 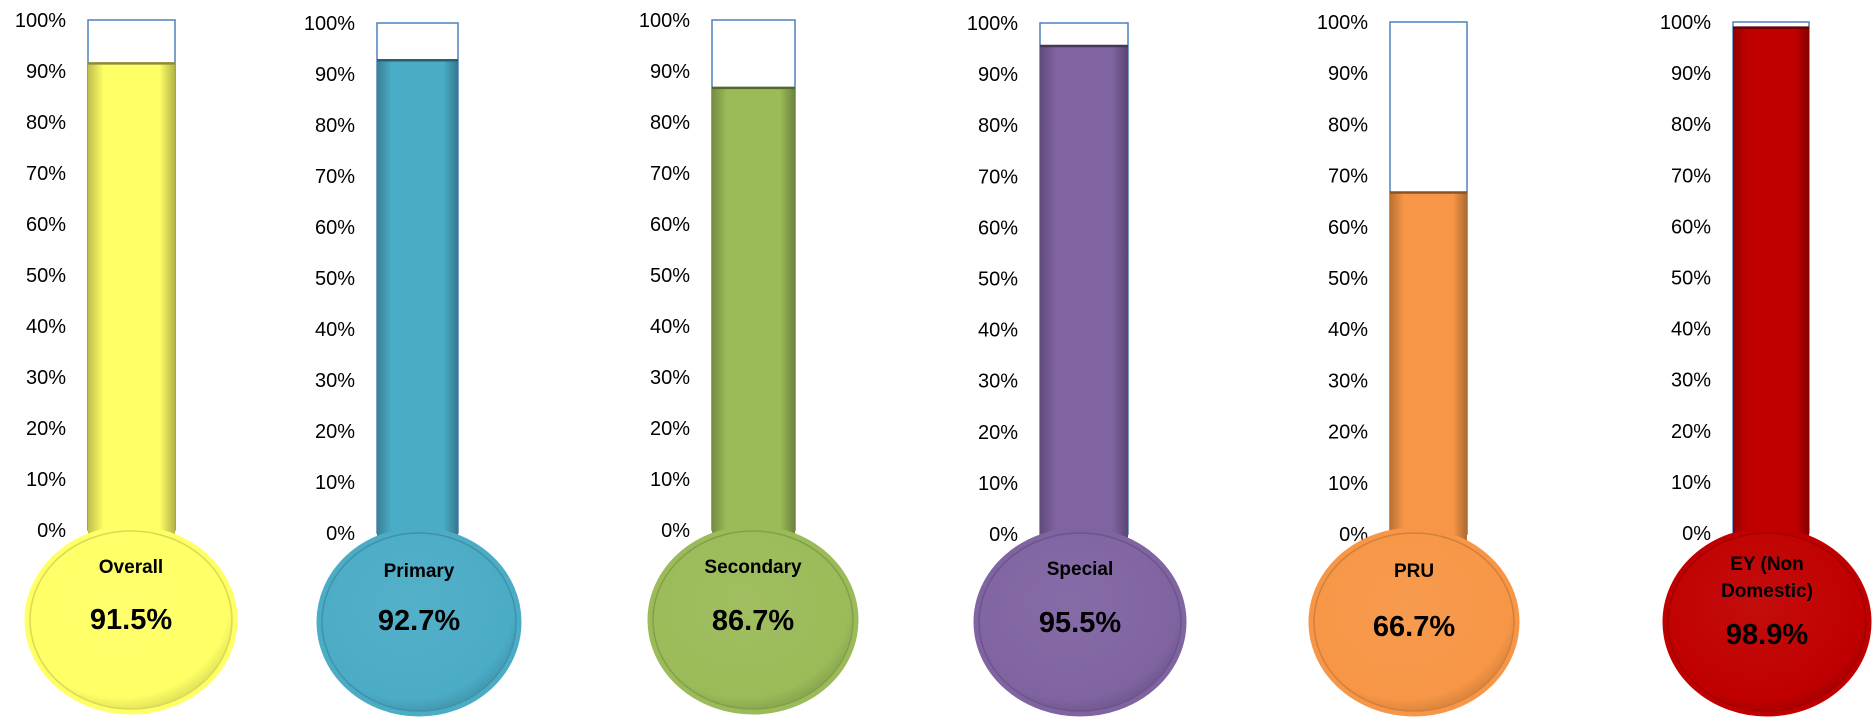 I want to click on category-label: PRU, so click(x=1414, y=571).